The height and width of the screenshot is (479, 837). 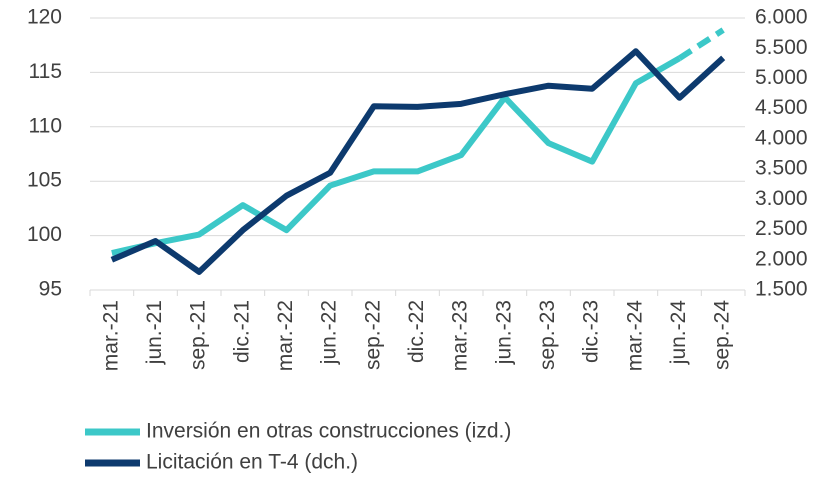 I want to click on y2-tick-label: 3.500, so click(x=781, y=168).